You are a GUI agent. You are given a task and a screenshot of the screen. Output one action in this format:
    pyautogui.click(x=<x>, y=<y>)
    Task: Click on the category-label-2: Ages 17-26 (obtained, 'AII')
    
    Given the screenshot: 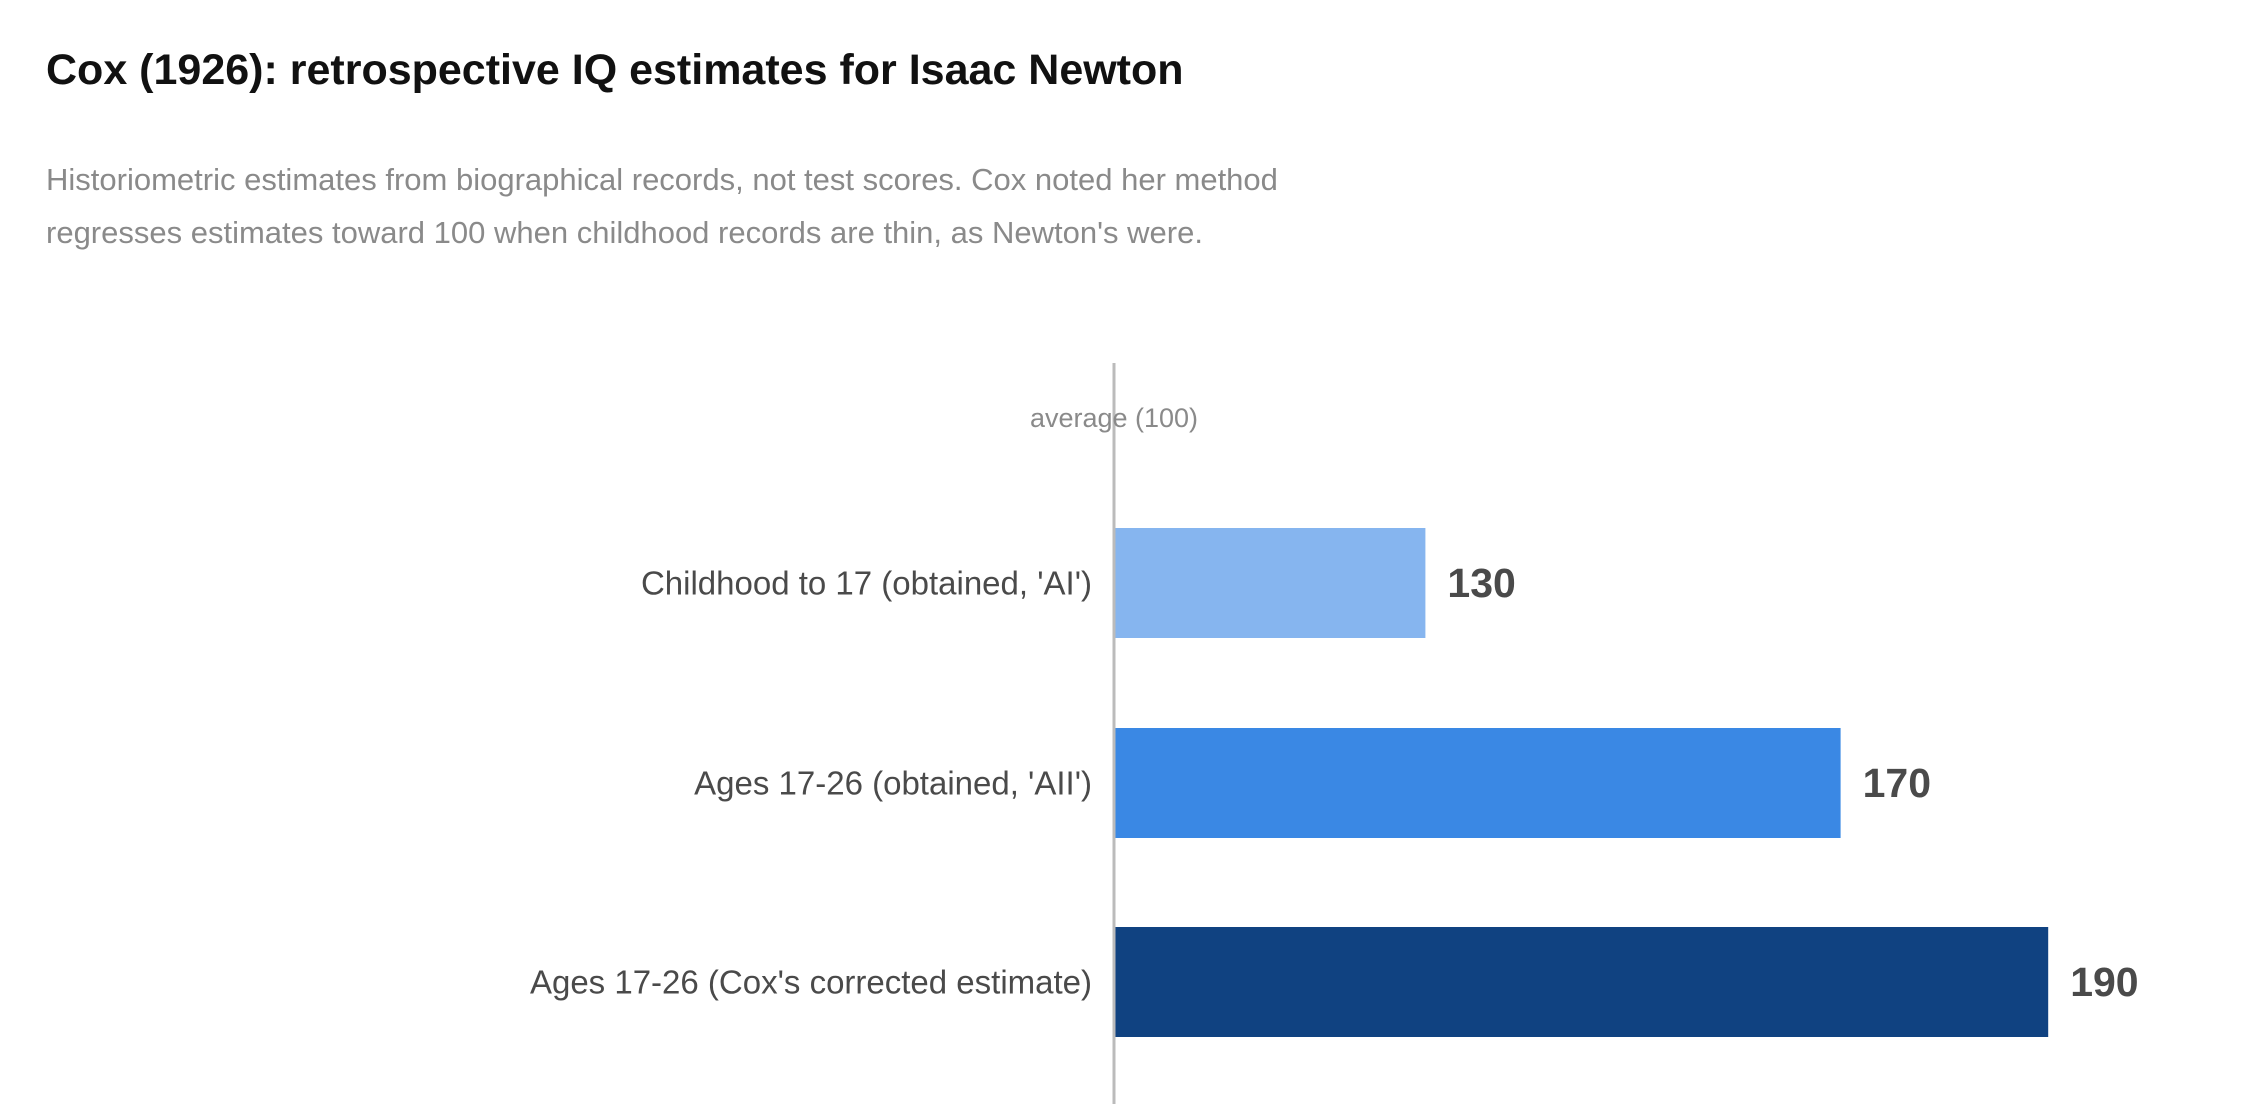 What is the action you would take?
    pyautogui.click(x=893, y=783)
    